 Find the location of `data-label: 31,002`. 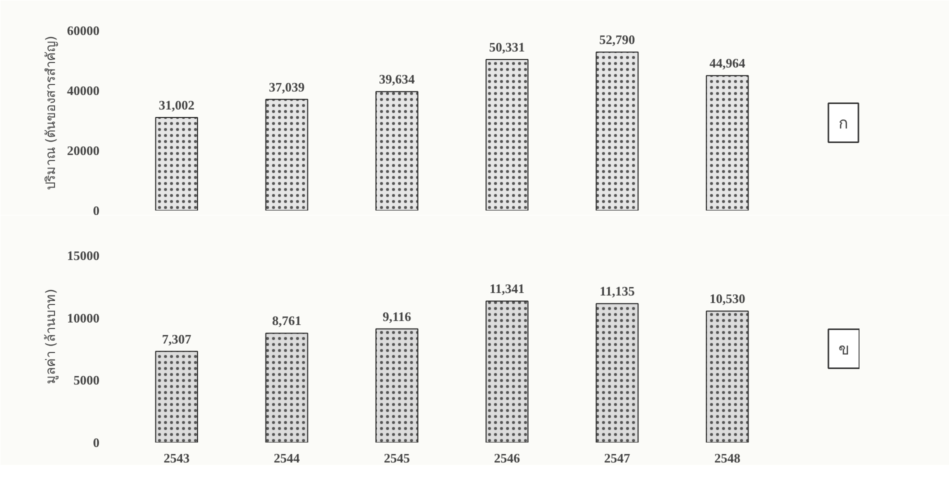

data-label: 31,002 is located at coordinates (176, 104).